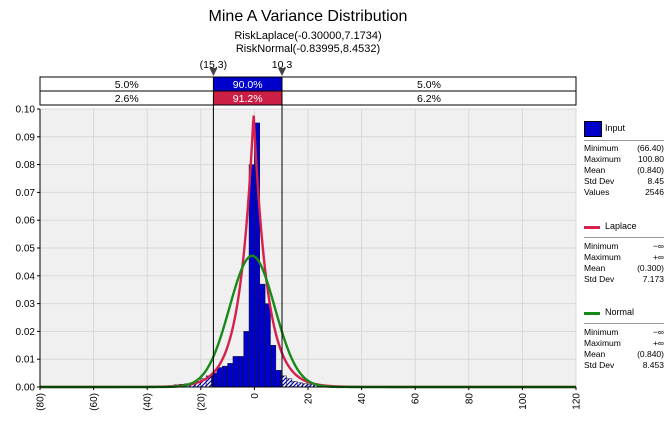 The image size is (671, 427). Describe the element at coordinates (624, 181) in the screenshot. I see `input-stat-row: Std Dev 8.45` at that location.